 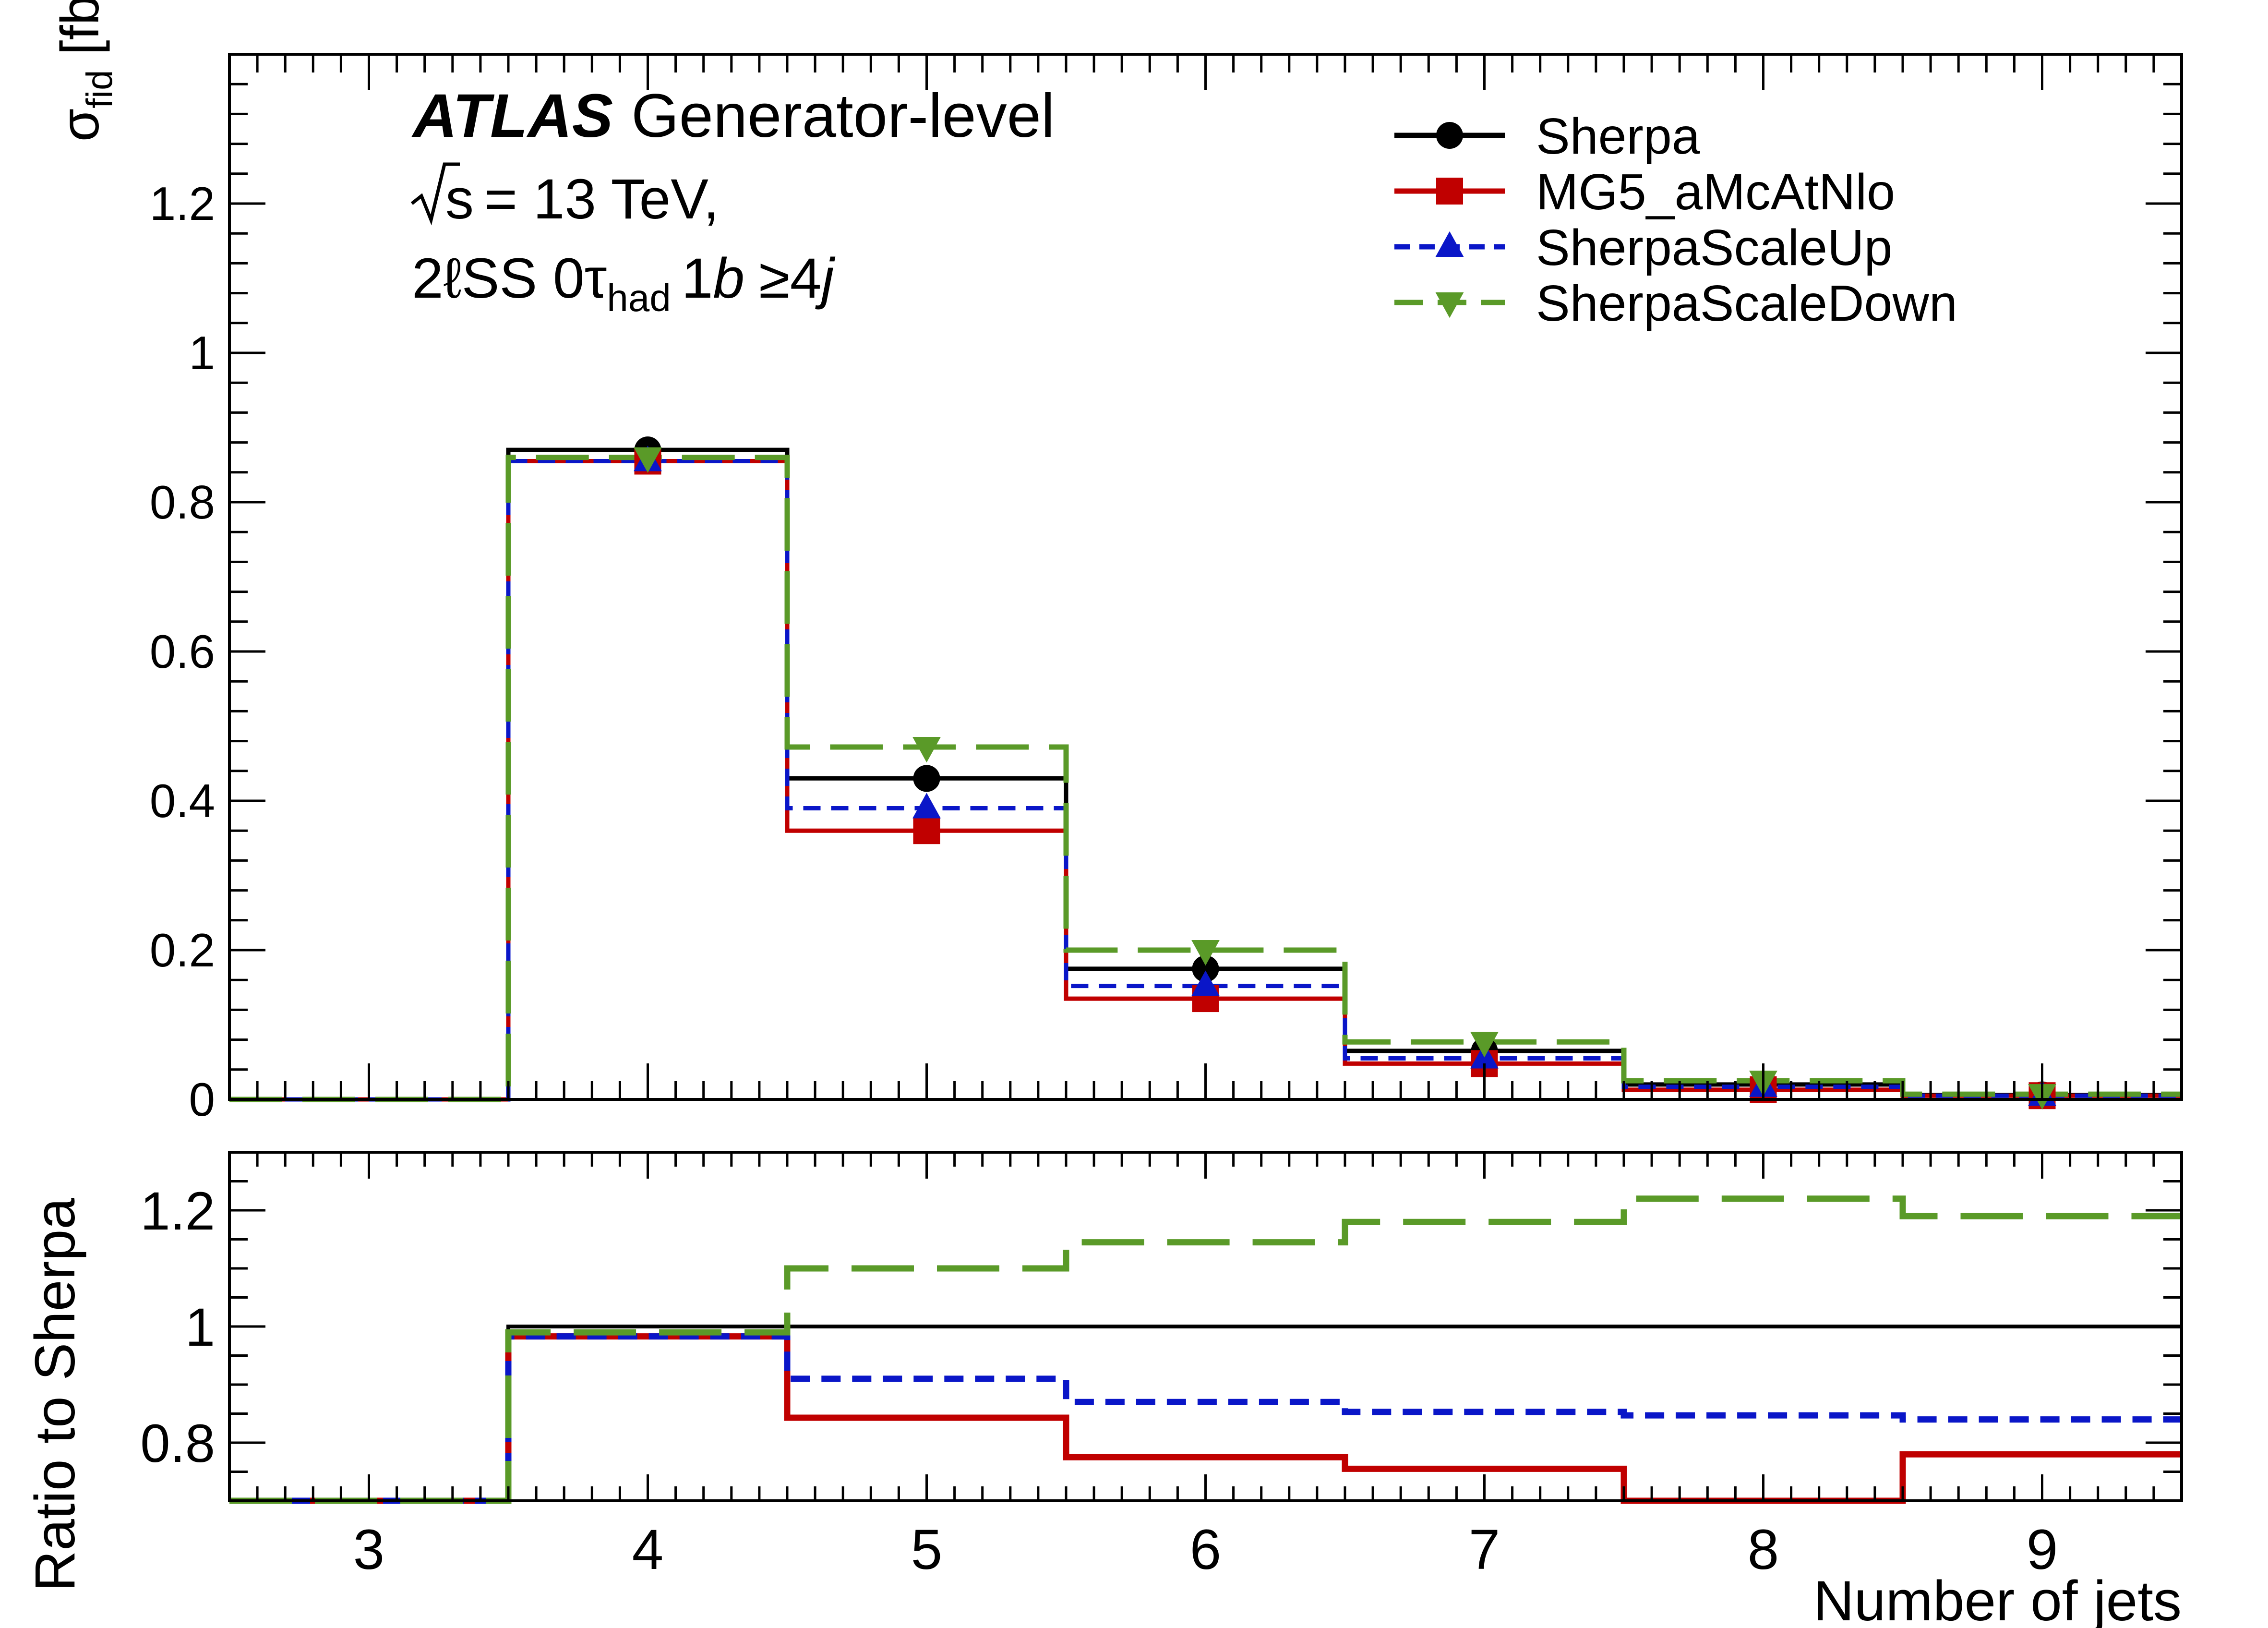 What do you see at coordinates (1618, 136) in the screenshot?
I see `legend-label-sherpa: Sherpa` at bounding box center [1618, 136].